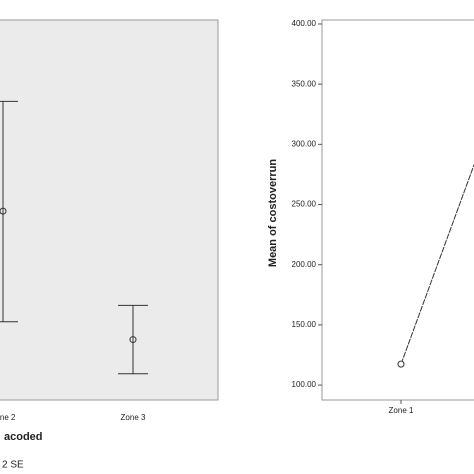 The height and width of the screenshot is (474, 474). What do you see at coordinates (23, 437) in the screenshot?
I see `x-axis-title: acoded` at bounding box center [23, 437].